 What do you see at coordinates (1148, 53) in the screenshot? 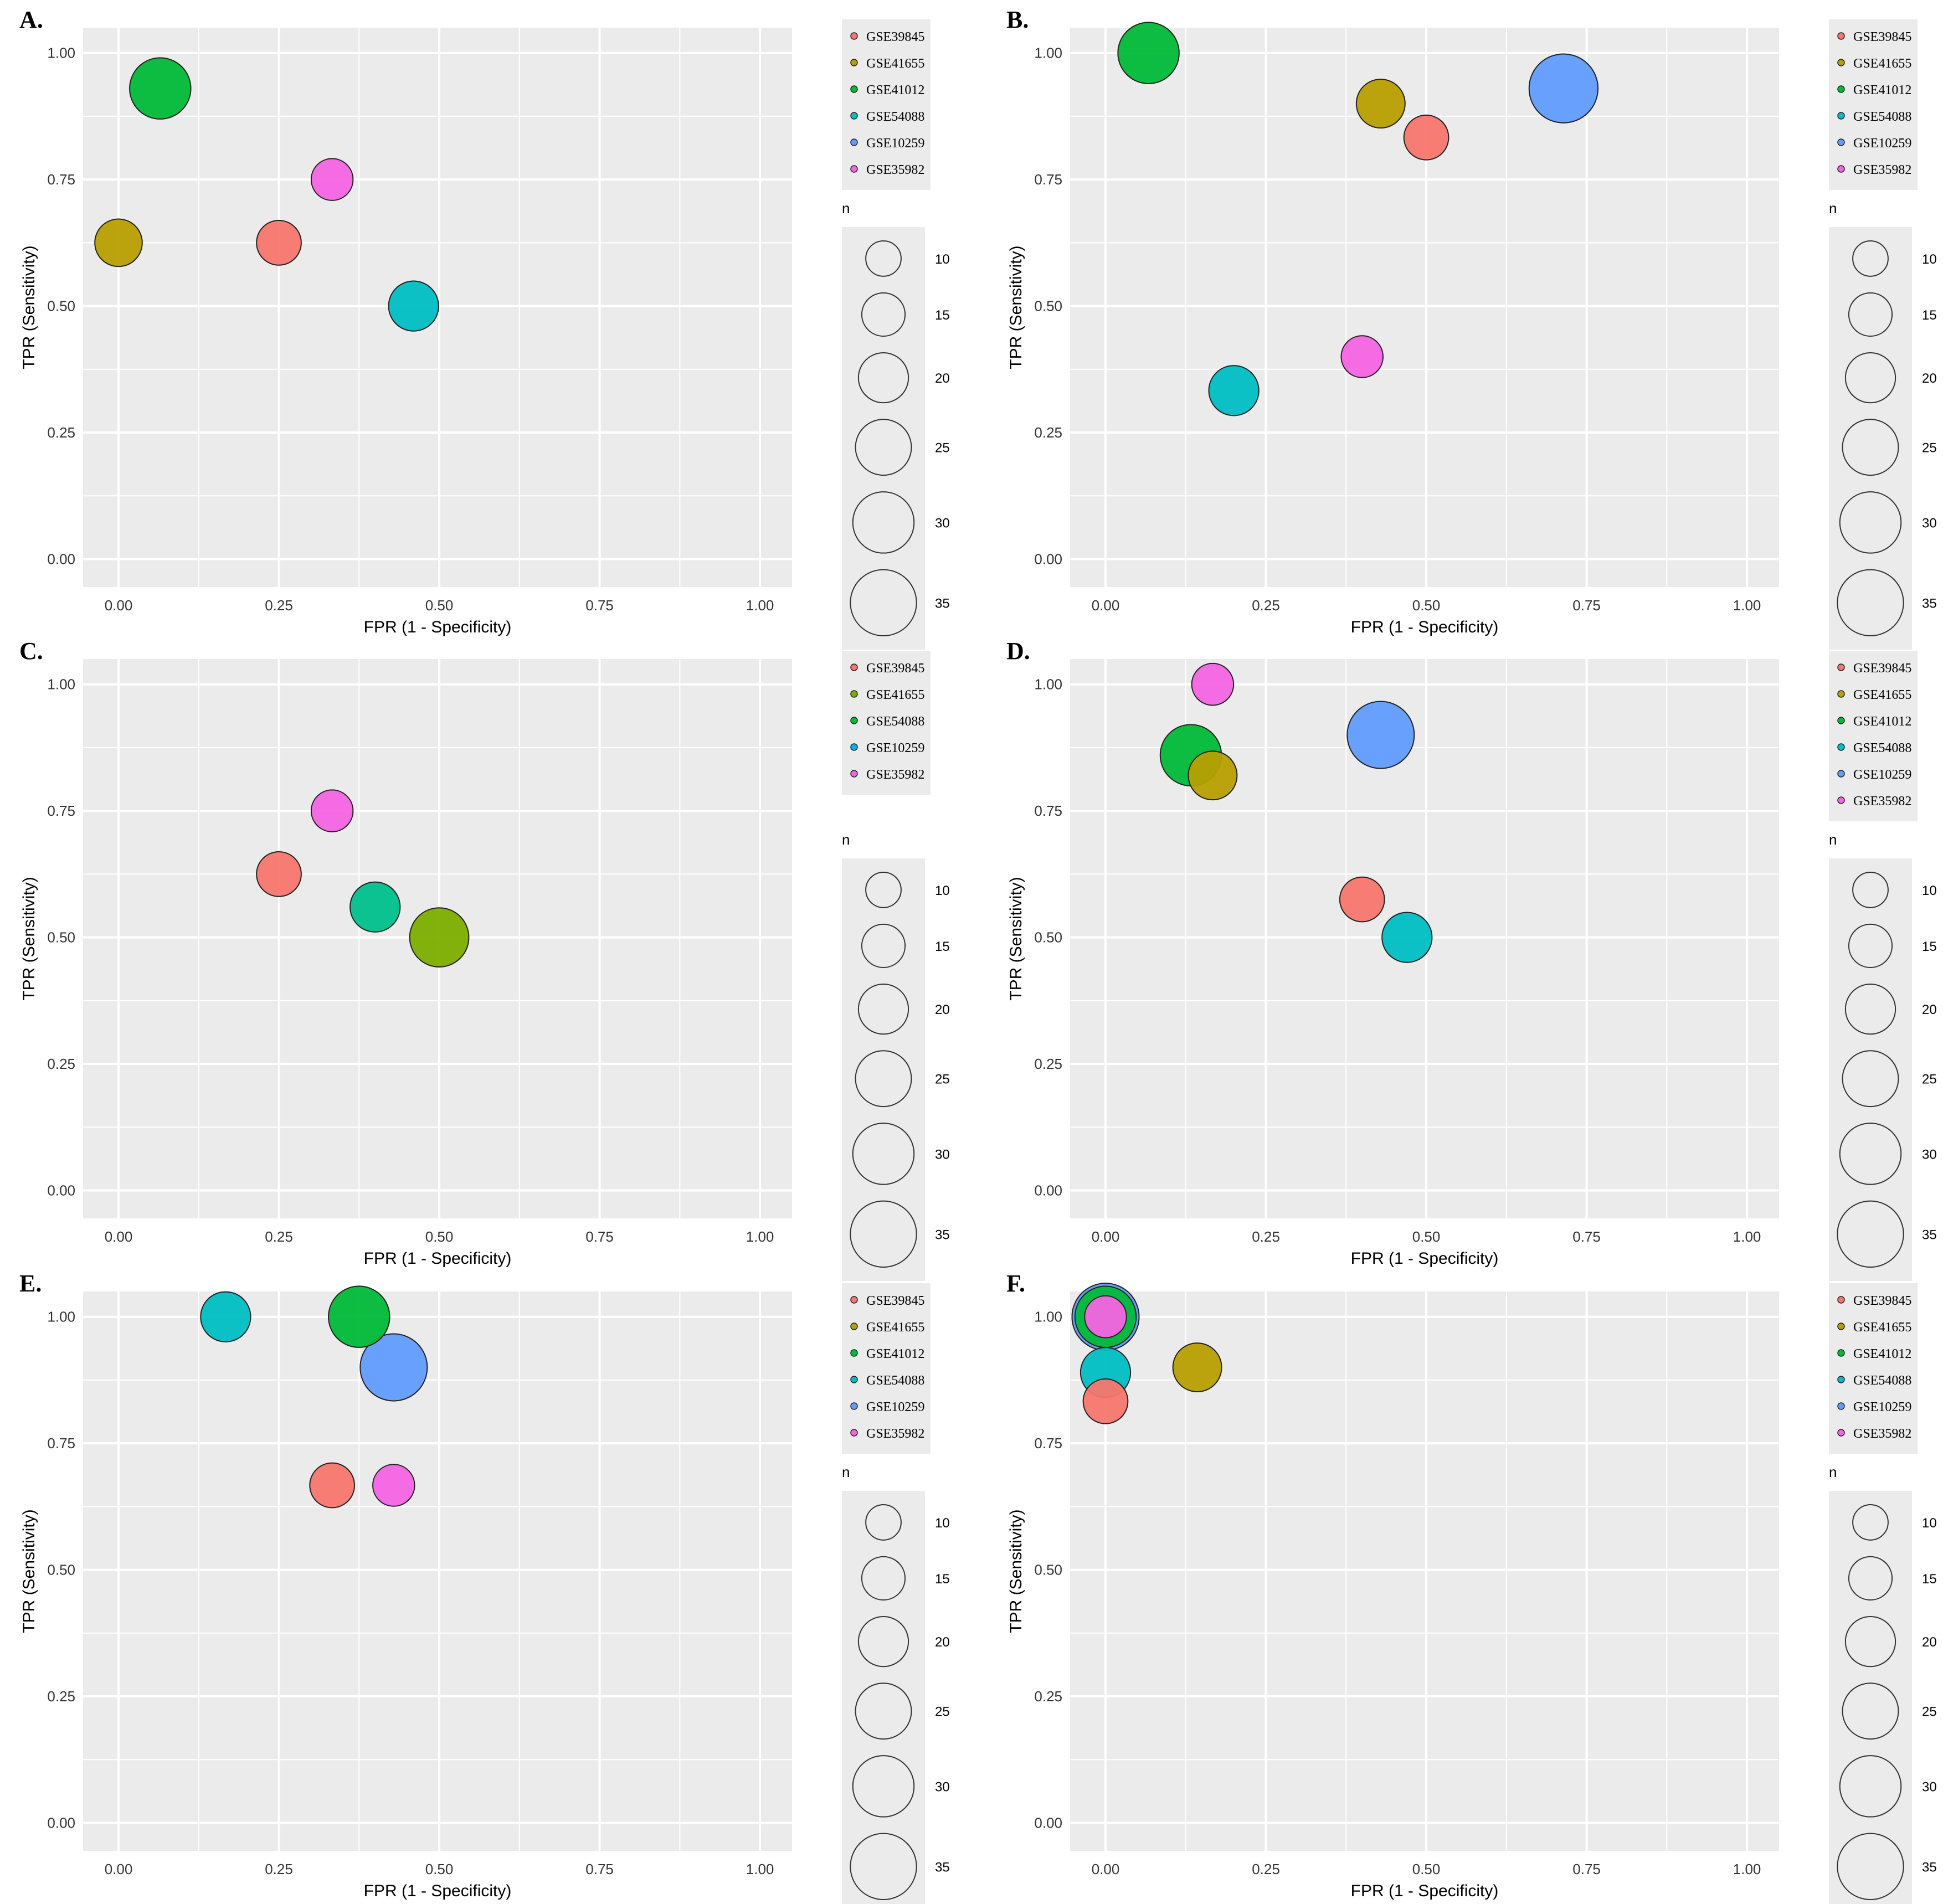
I see `data-point-gse41012` at bounding box center [1148, 53].